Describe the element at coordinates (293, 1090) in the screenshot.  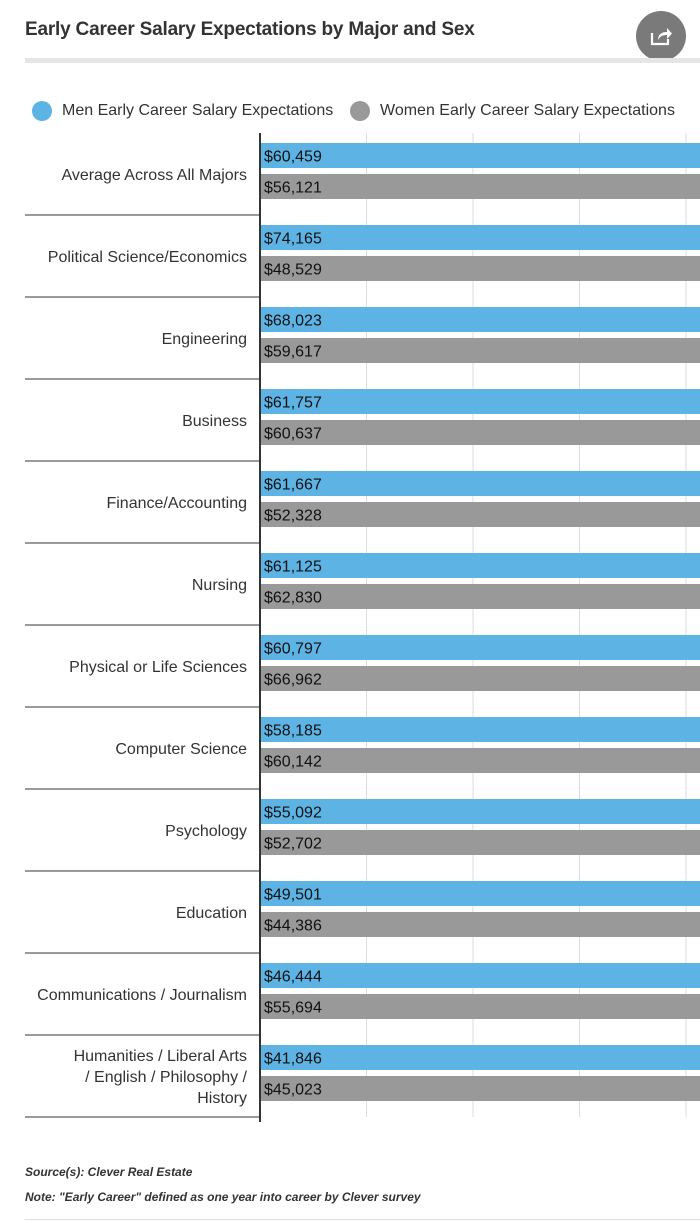
I see `data-label-women: $45,023` at that location.